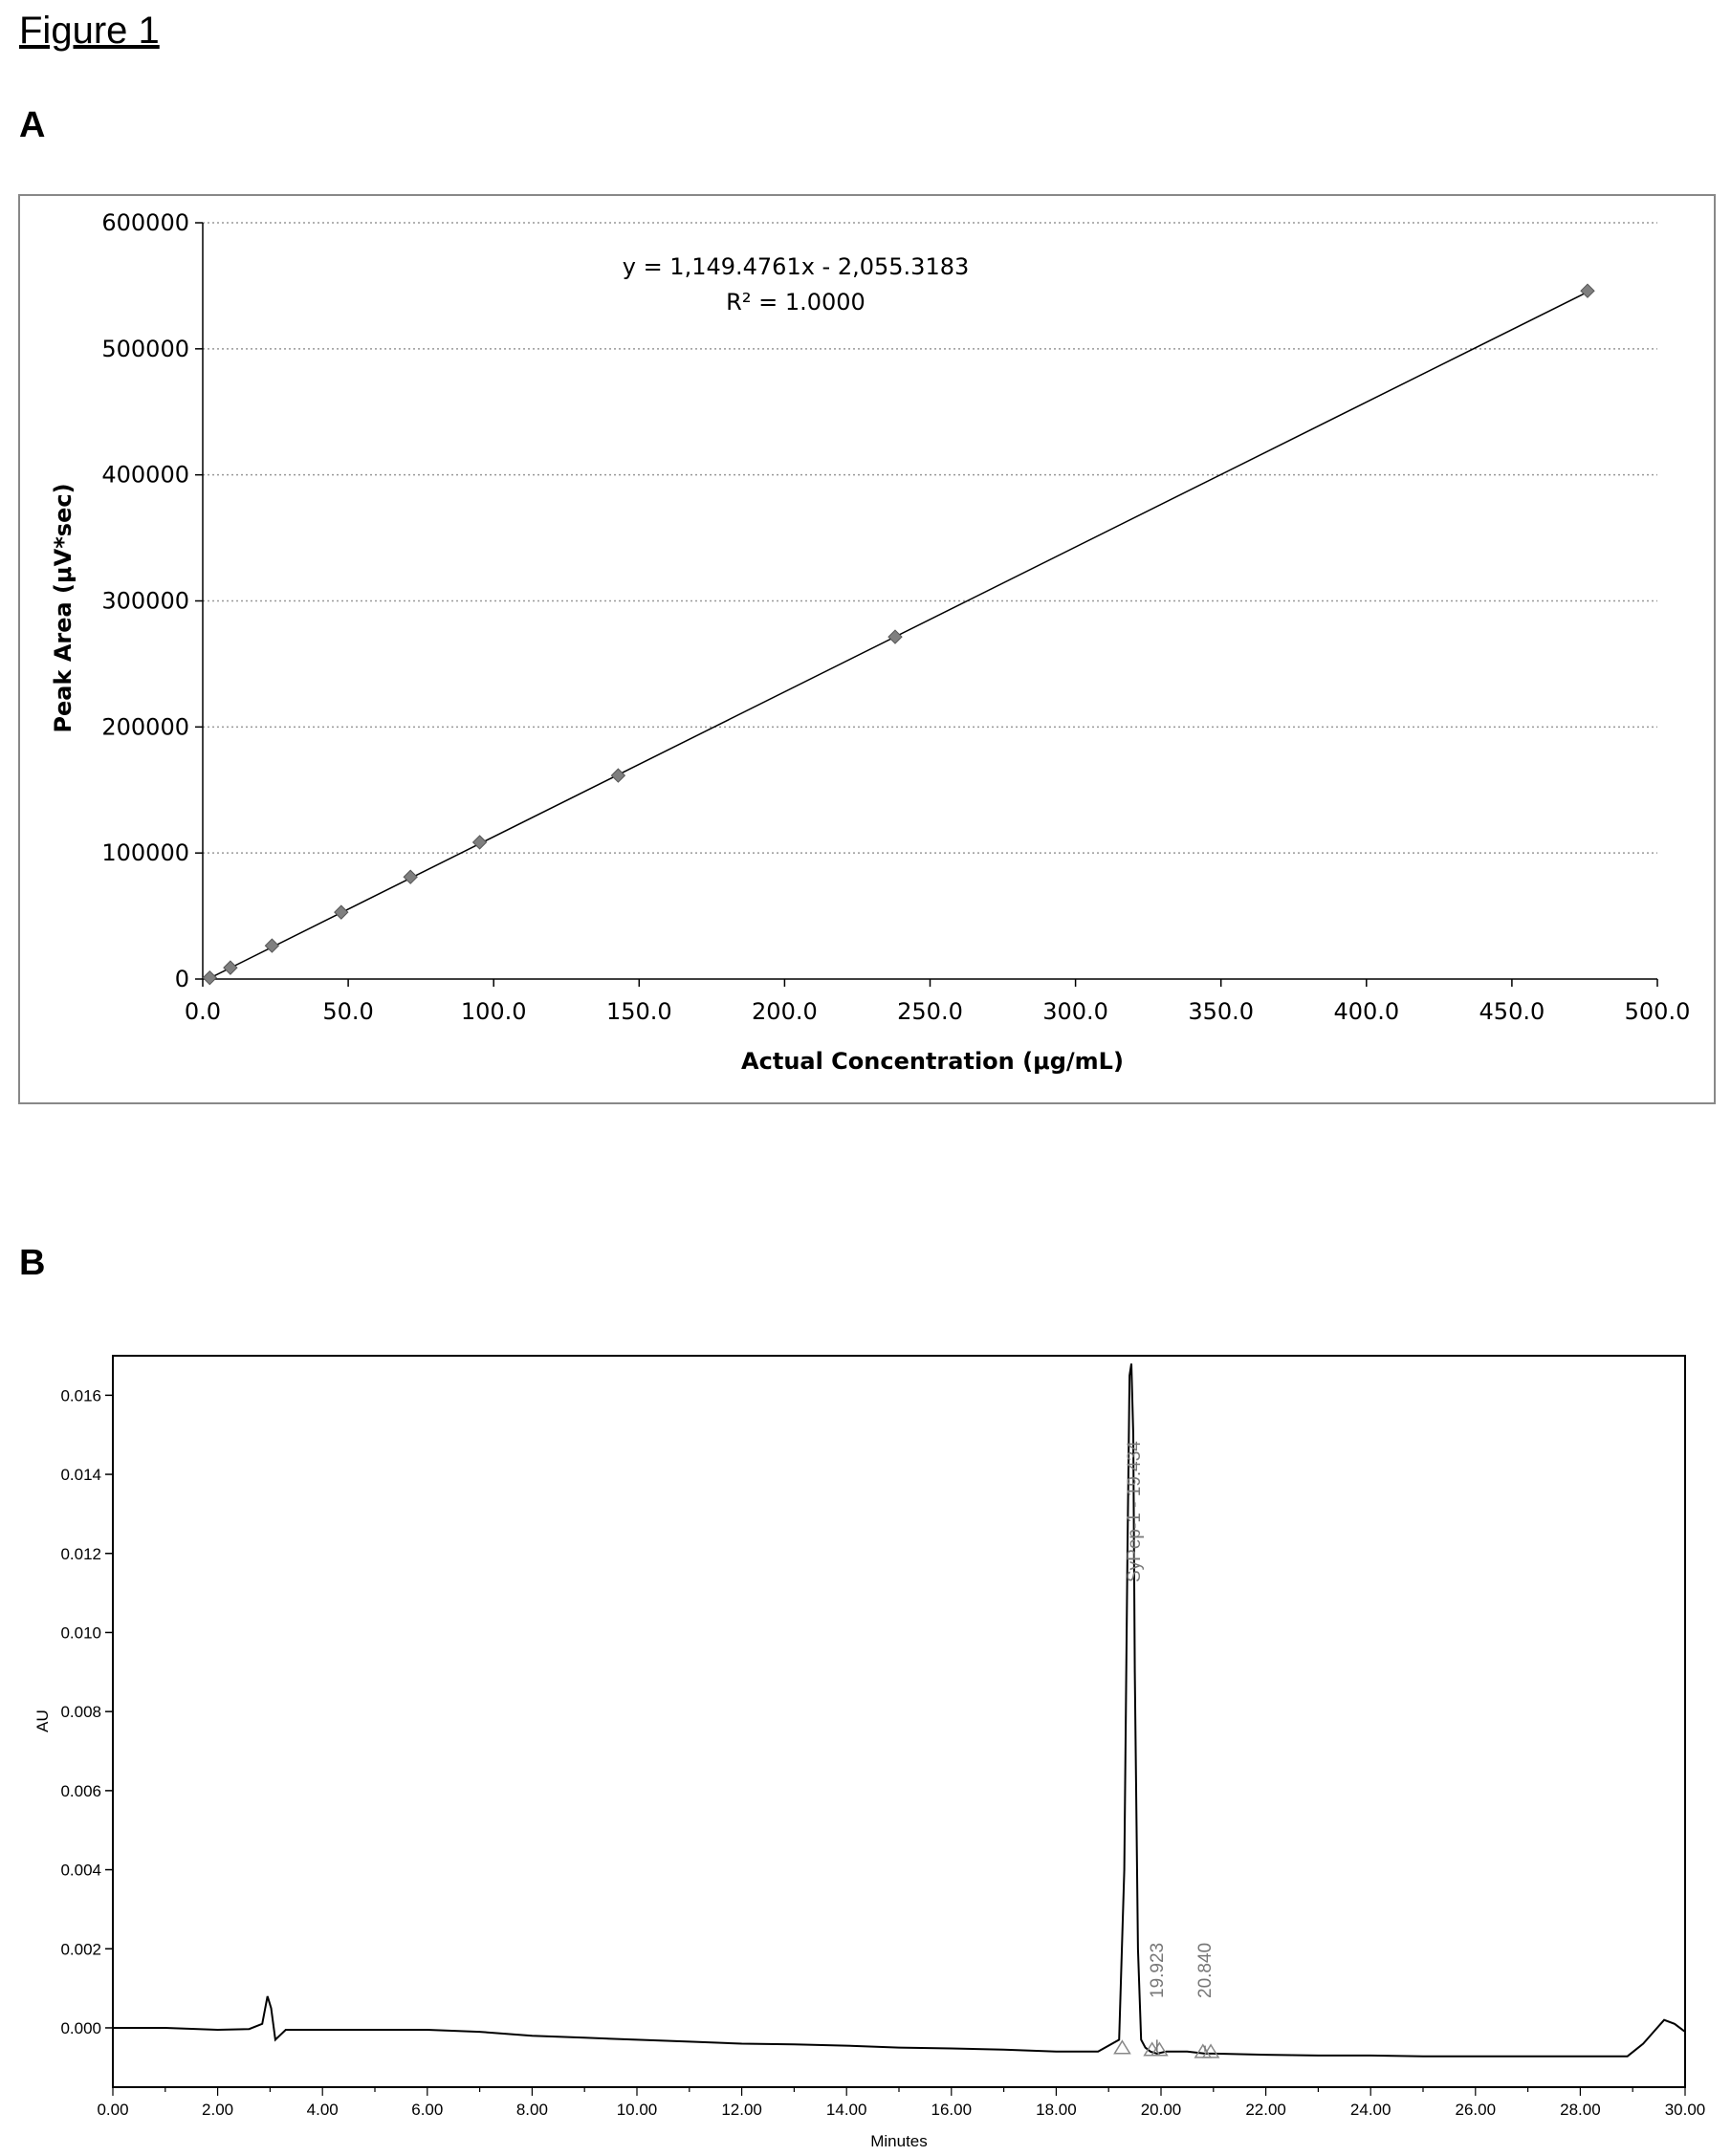 This screenshot has height=2156, width=1731. Describe the element at coordinates (80, 2028) in the screenshot. I see `y-tick-label: 0.000` at that location.